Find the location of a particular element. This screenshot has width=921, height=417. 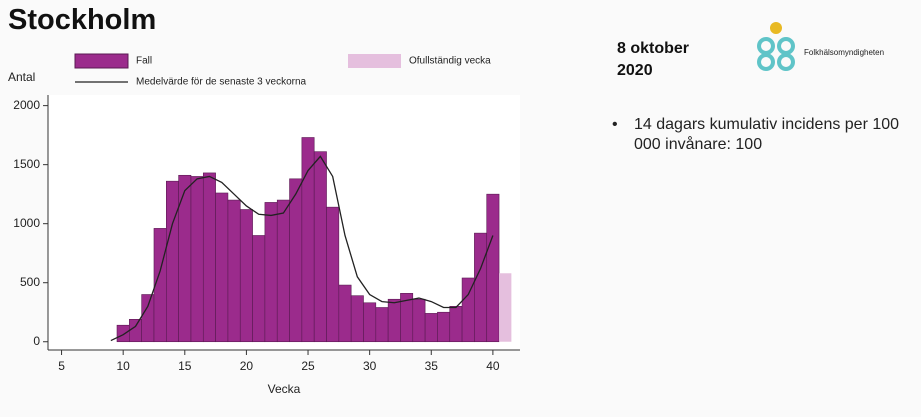

y-tick-label: 1500 is located at coordinates (26, 164).